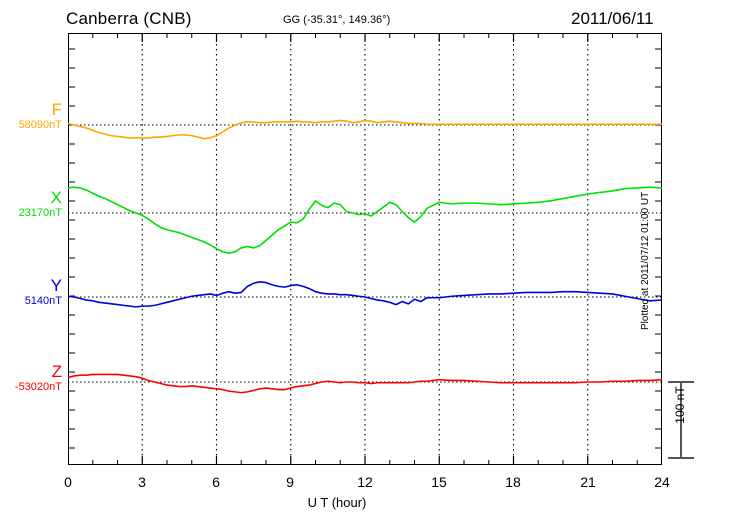 This screenshot has height=520, width=730. I want to click on scale-bar: 100 nT, so click(681, 420).